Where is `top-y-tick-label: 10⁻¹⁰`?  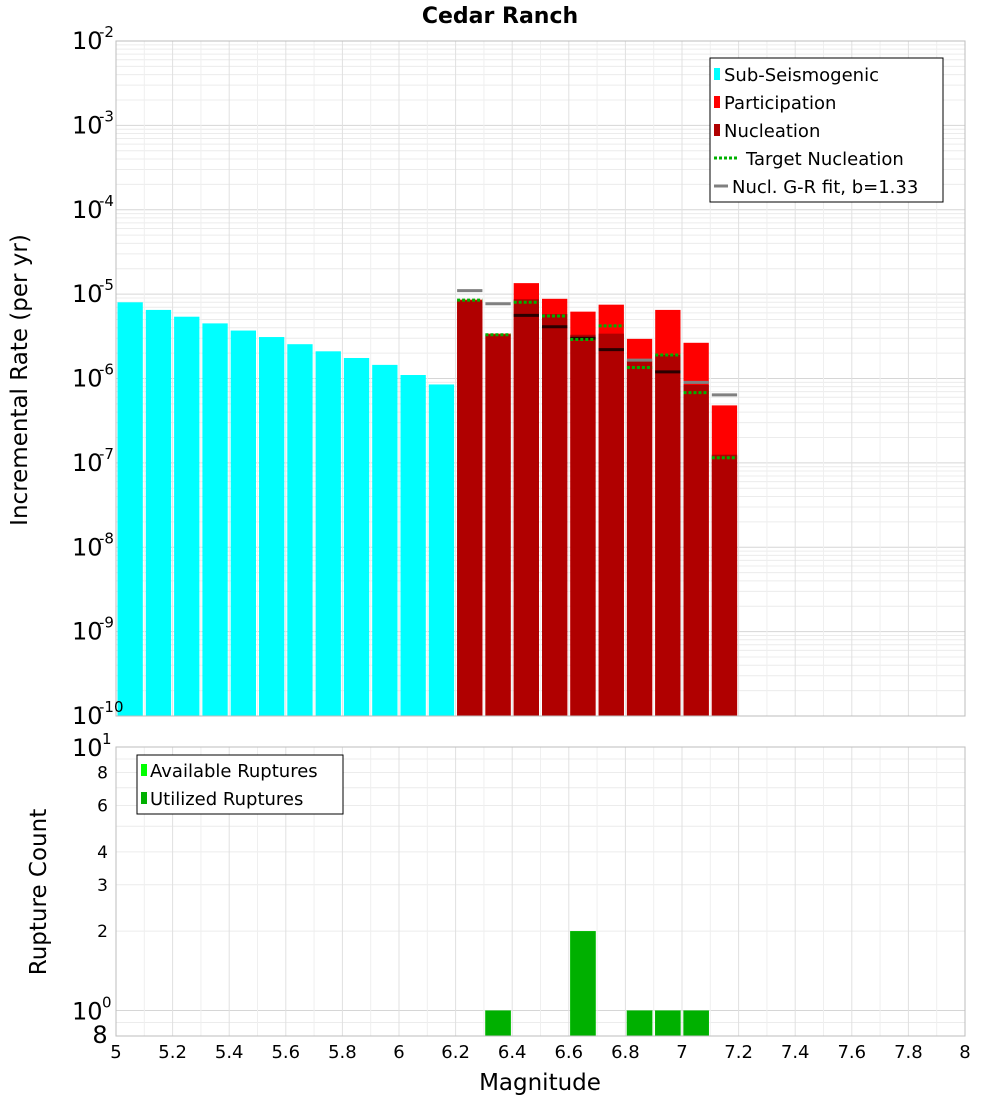 top-y-tick-label: 10⁻¹⁰ is located at coordinates (98, 714).